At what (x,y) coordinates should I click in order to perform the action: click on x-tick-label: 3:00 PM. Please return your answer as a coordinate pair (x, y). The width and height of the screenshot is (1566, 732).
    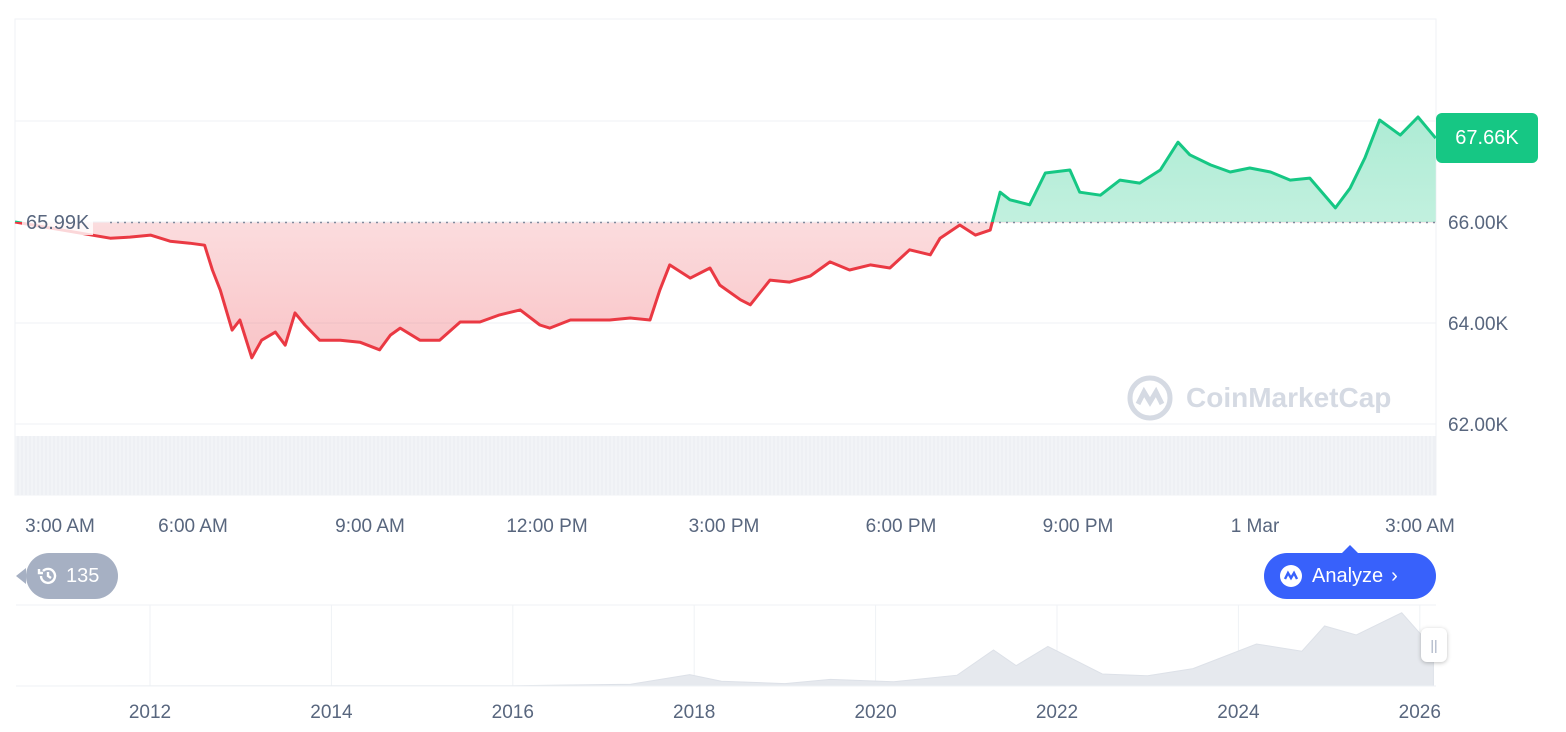
    Looking at the image, I should click on (724, 526).